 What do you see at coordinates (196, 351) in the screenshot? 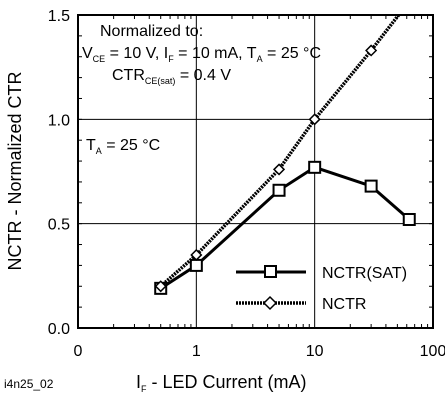
I see `x-tick-label: 1` at bounding box center [196, 351].